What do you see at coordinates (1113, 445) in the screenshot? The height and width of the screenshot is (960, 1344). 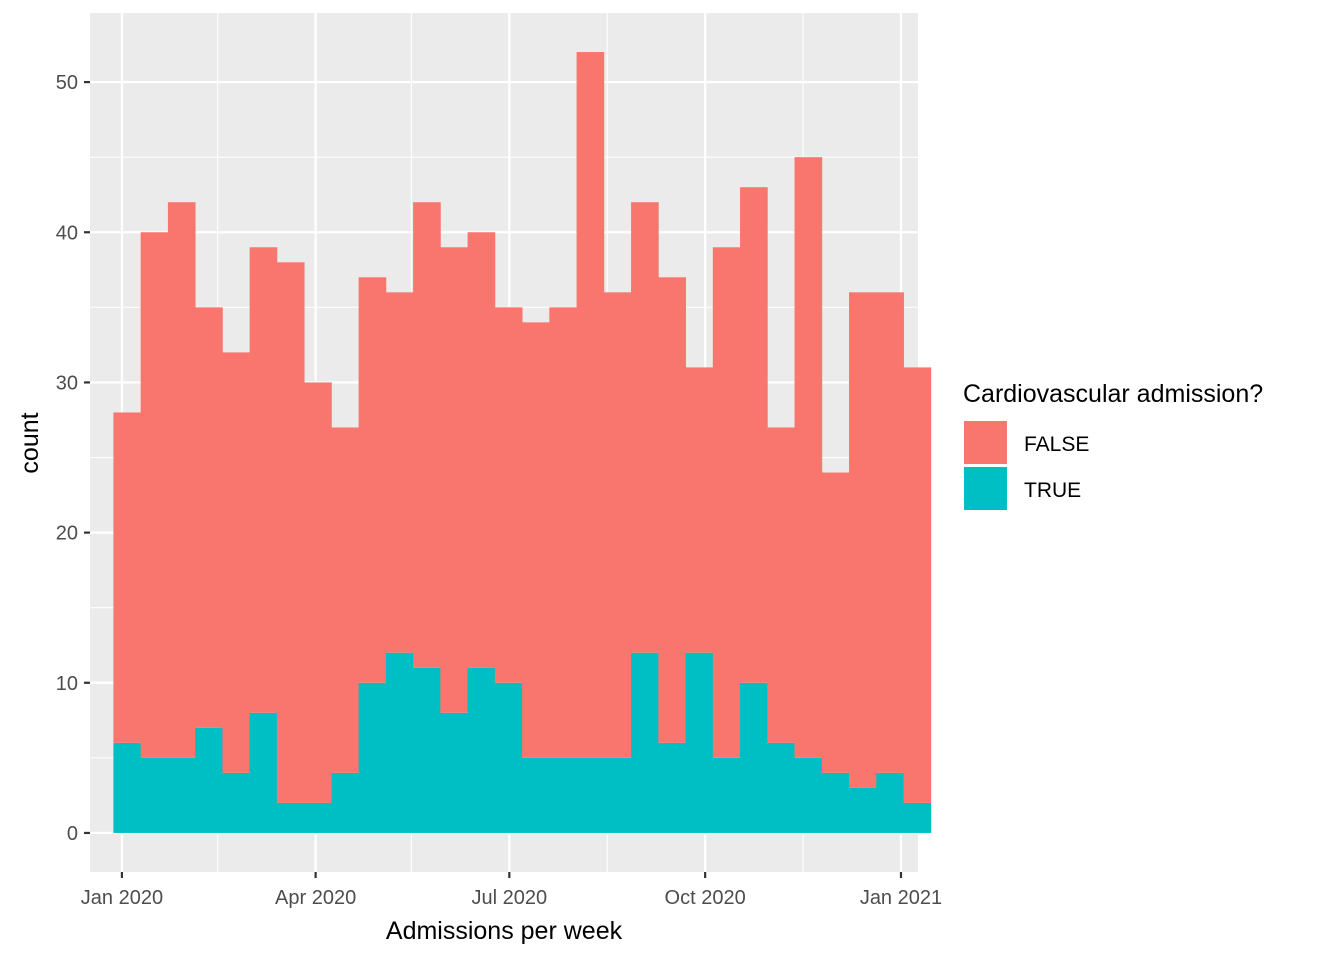 I see `legend: Cardiovascular admission? FALSE TRUE` at bounding box center [1113, 445].